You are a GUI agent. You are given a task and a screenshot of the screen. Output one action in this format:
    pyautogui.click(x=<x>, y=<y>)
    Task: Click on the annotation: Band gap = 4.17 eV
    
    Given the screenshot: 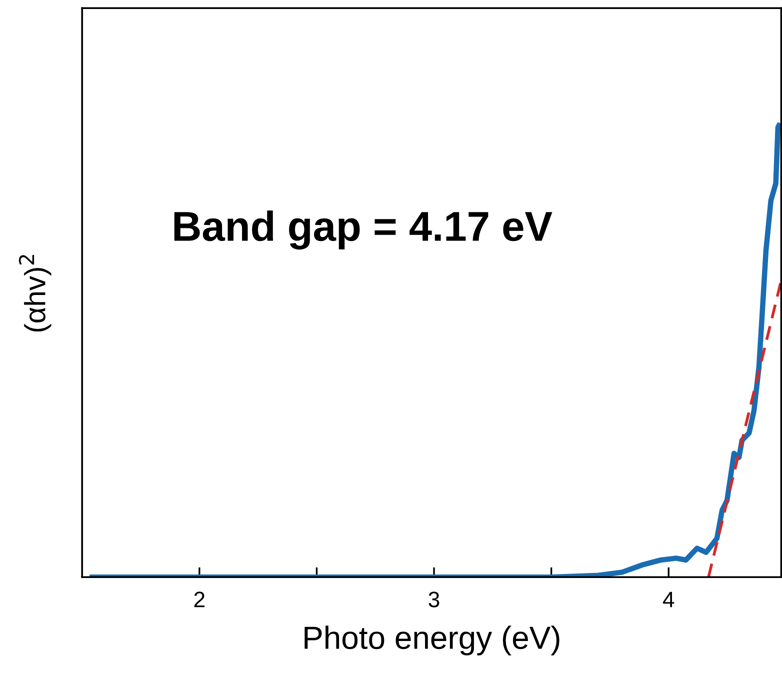 What is the action you would take?
    pyautogui.click(x=363, y=230)
    